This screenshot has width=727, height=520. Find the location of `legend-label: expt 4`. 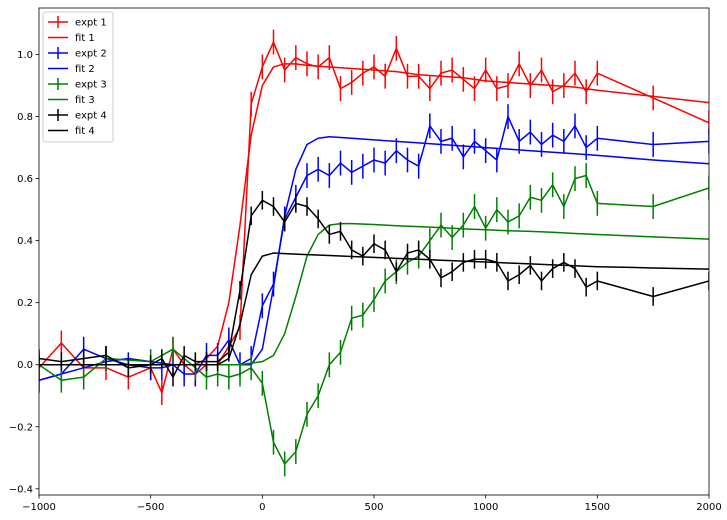

legend-label: expt 4 is located at coordinates (91, 116).